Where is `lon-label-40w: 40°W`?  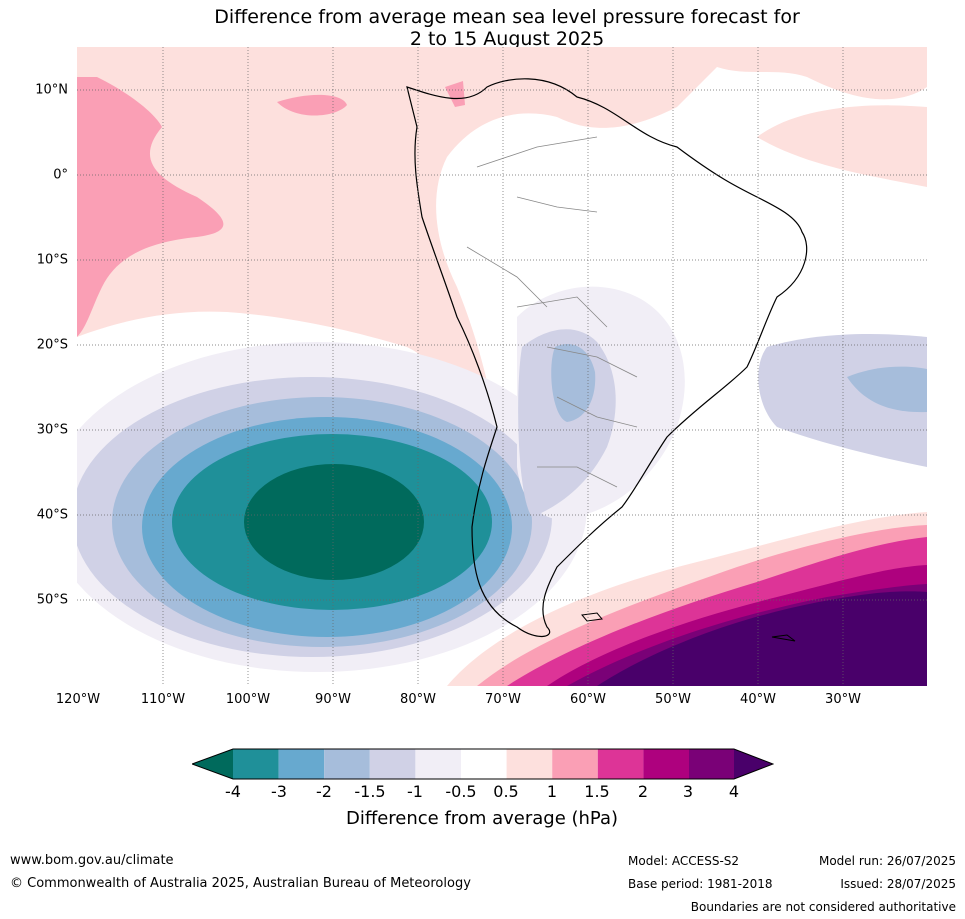 lon-label-40w: 40°W is located at coordinates (758, 699).